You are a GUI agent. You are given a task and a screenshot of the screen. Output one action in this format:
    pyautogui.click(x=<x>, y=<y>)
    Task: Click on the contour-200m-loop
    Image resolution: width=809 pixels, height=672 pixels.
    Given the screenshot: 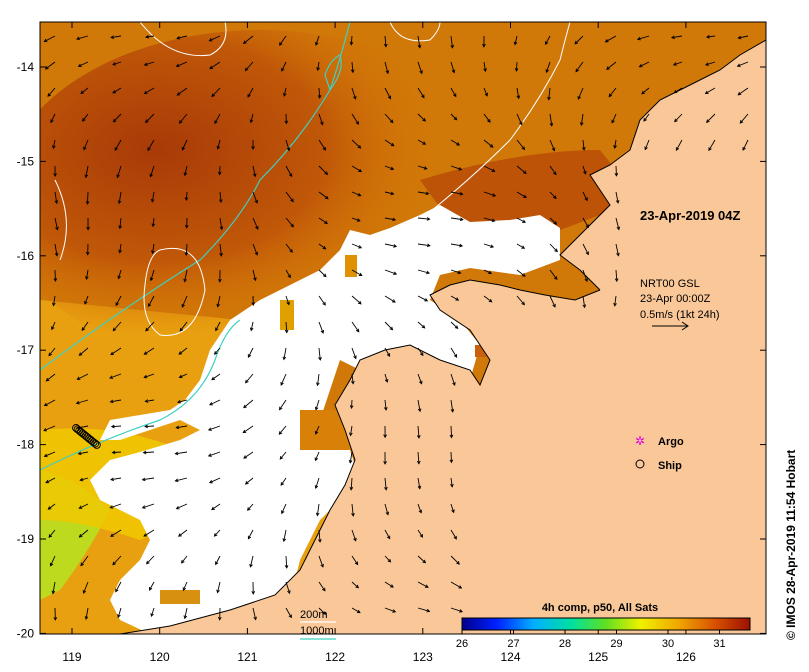 What is the action you would take?
    pyautogui.click(x=174, y=291)
    